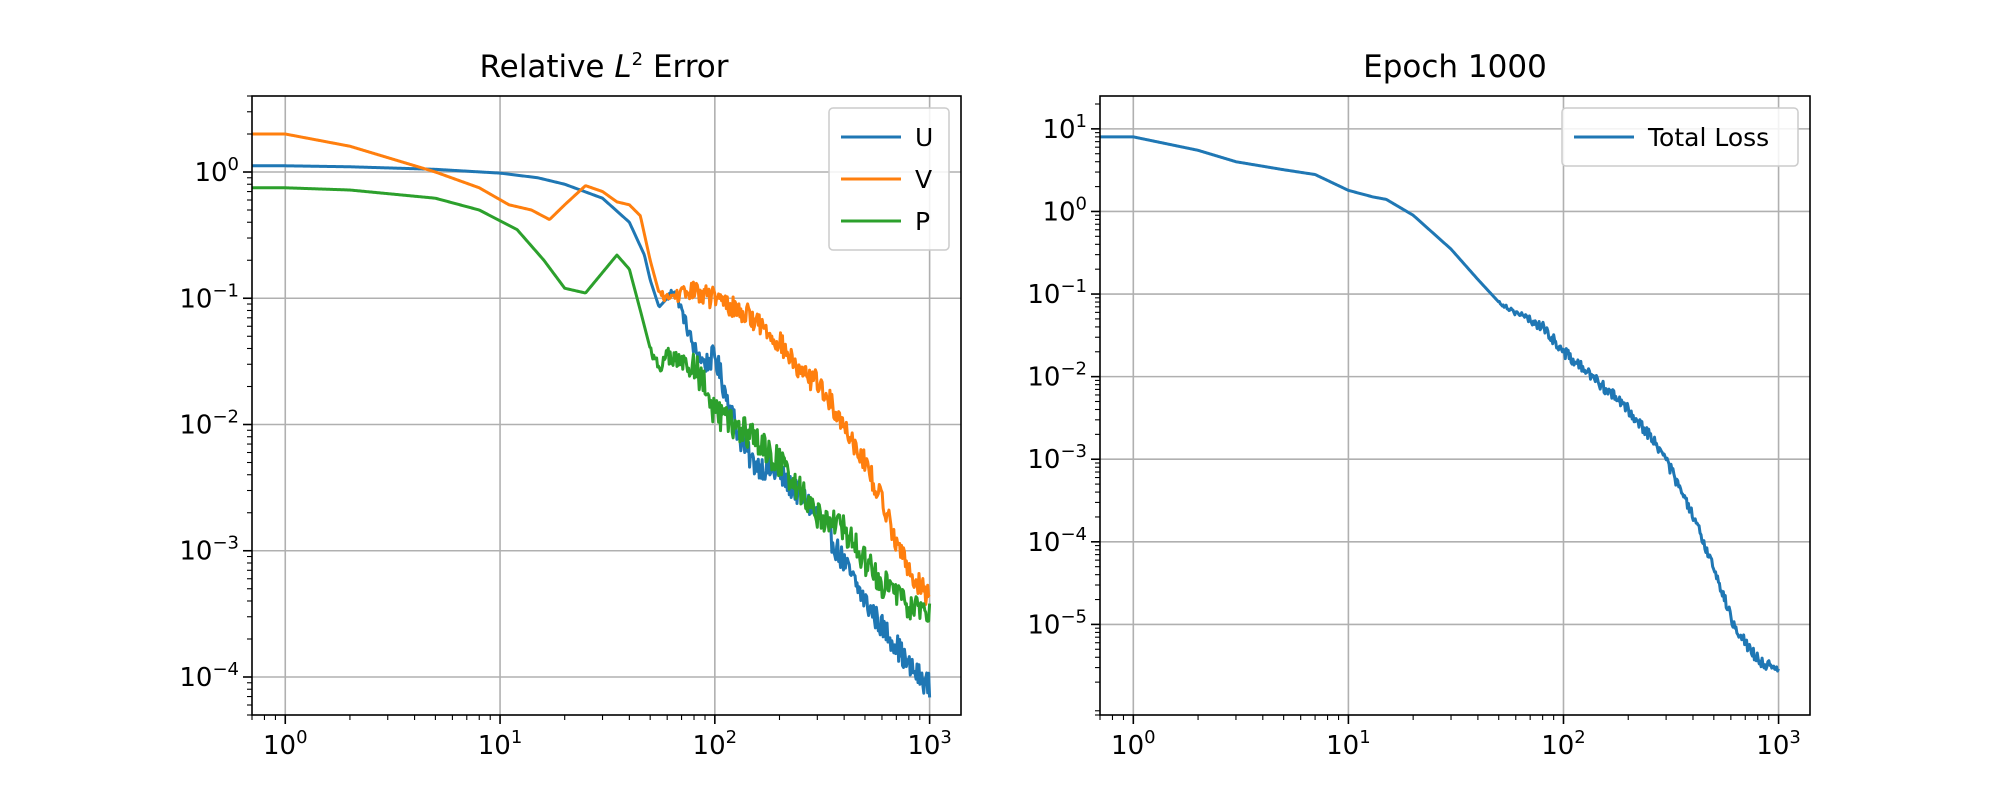  I want to click on legend: Total Loss, so click(1680, 137).